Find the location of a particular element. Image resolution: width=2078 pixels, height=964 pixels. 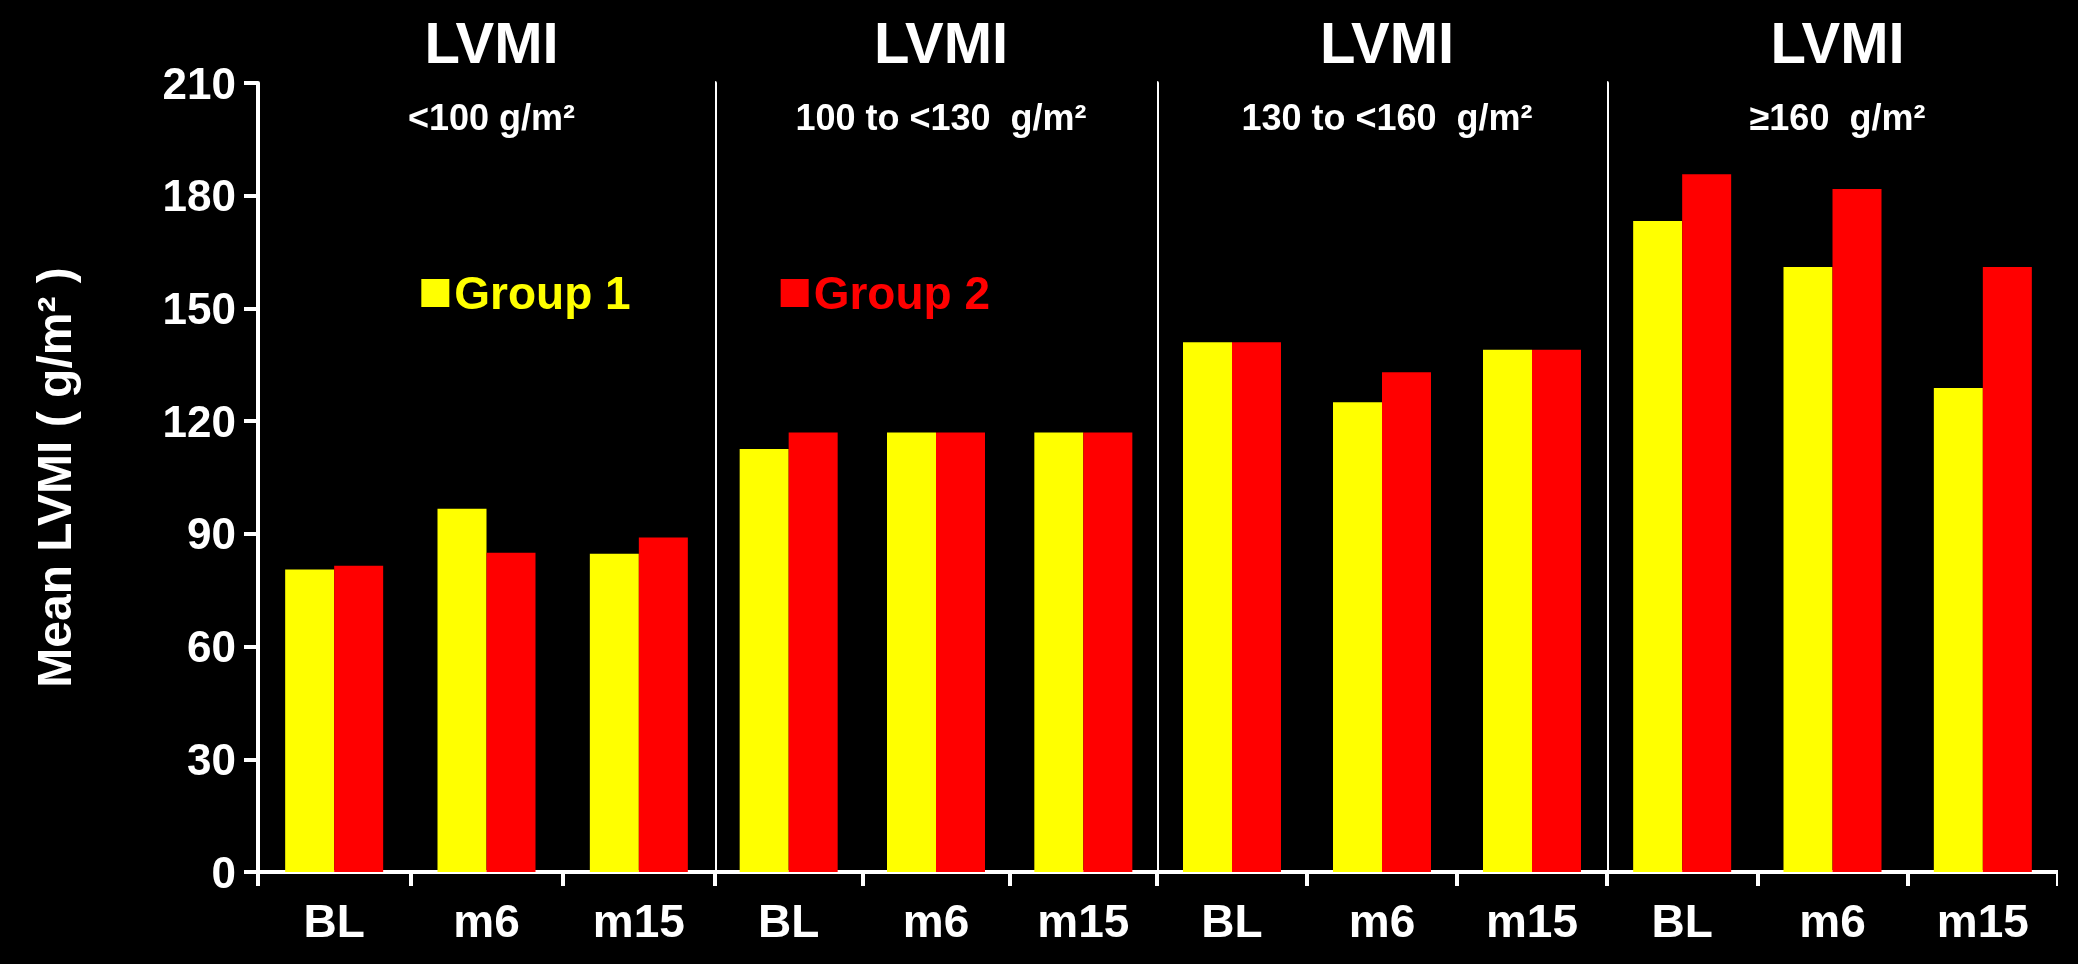

y-tick-label: 150 is located at coordinates (199, 308).